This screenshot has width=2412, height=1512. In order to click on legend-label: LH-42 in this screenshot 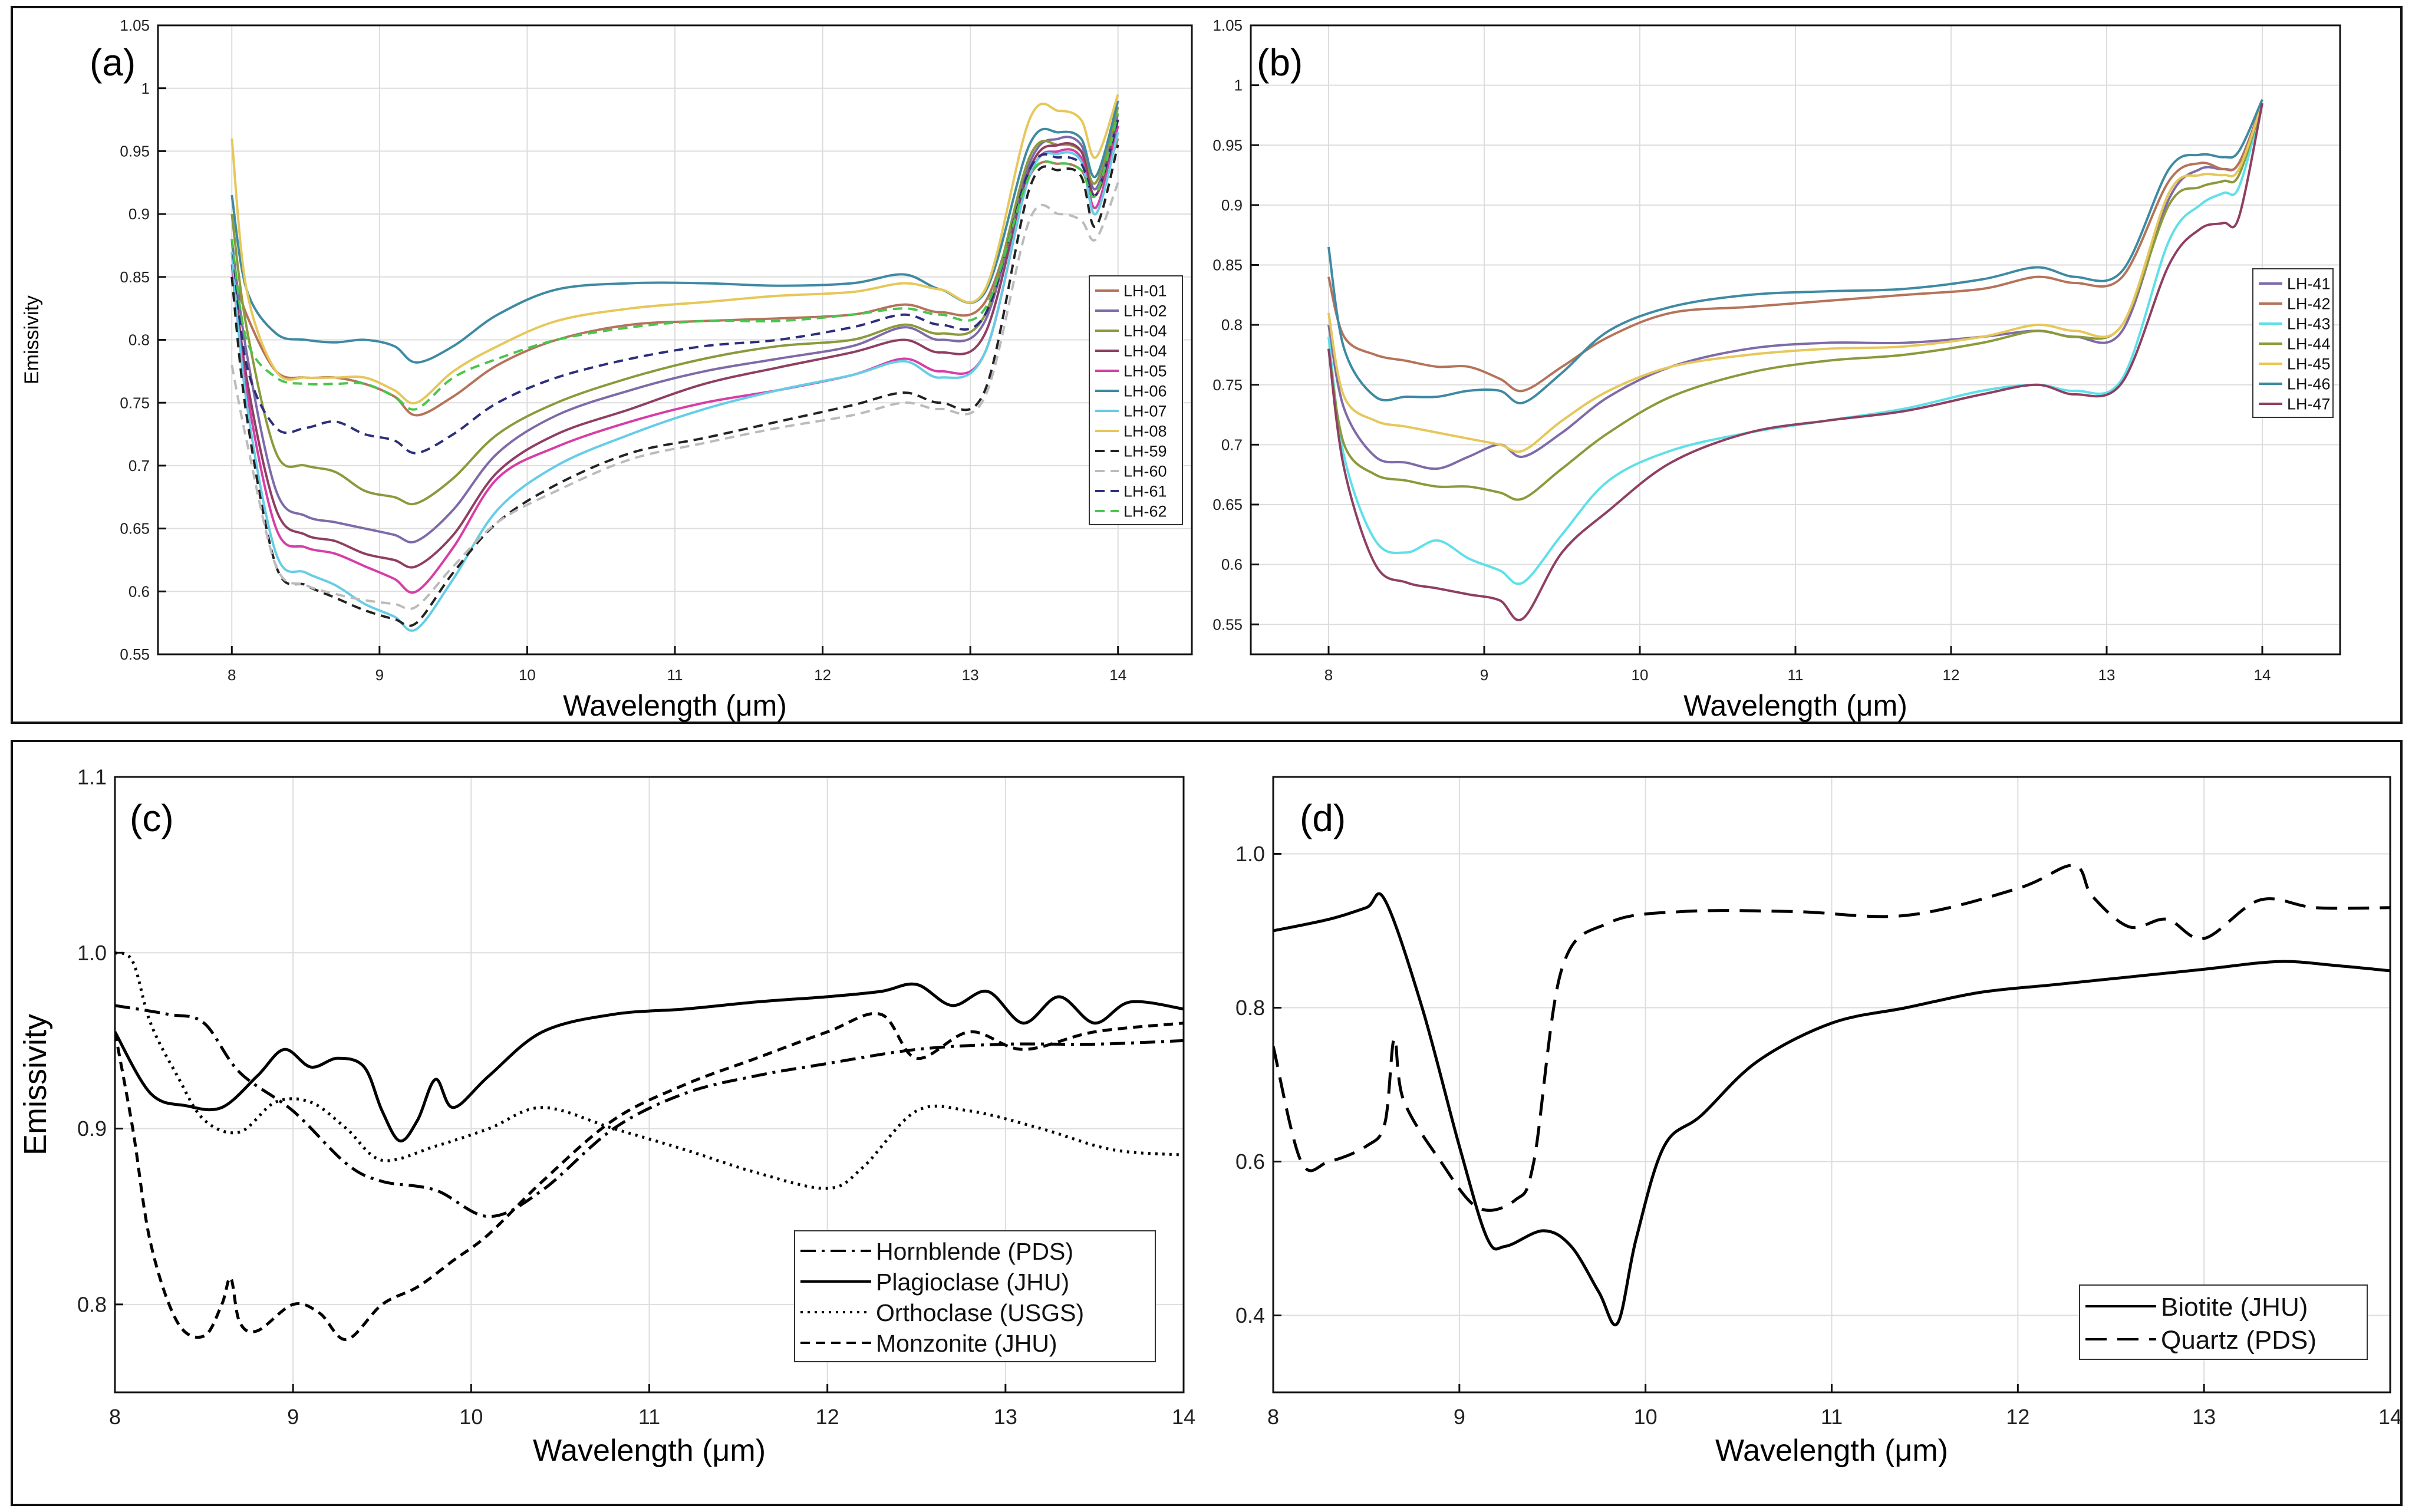, I will do `click(2309, 304)`.